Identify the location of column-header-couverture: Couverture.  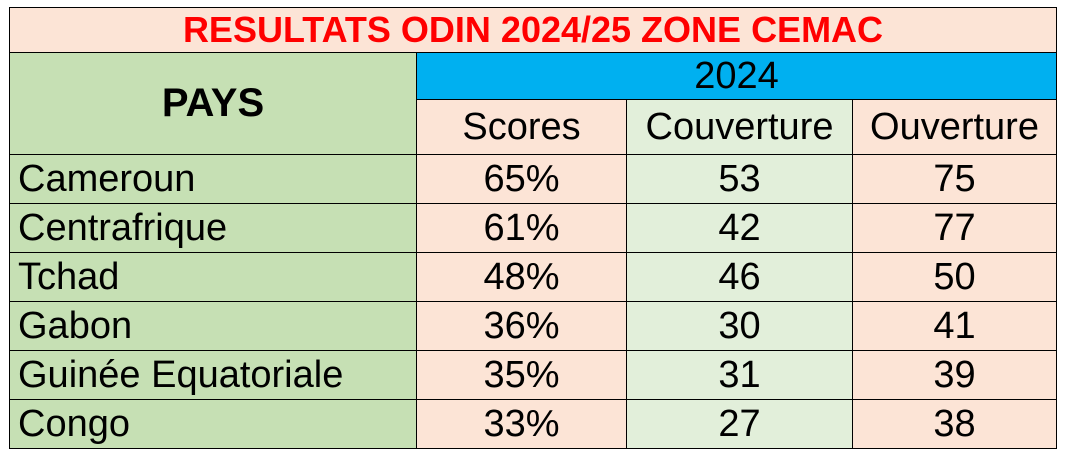
(739, 127).